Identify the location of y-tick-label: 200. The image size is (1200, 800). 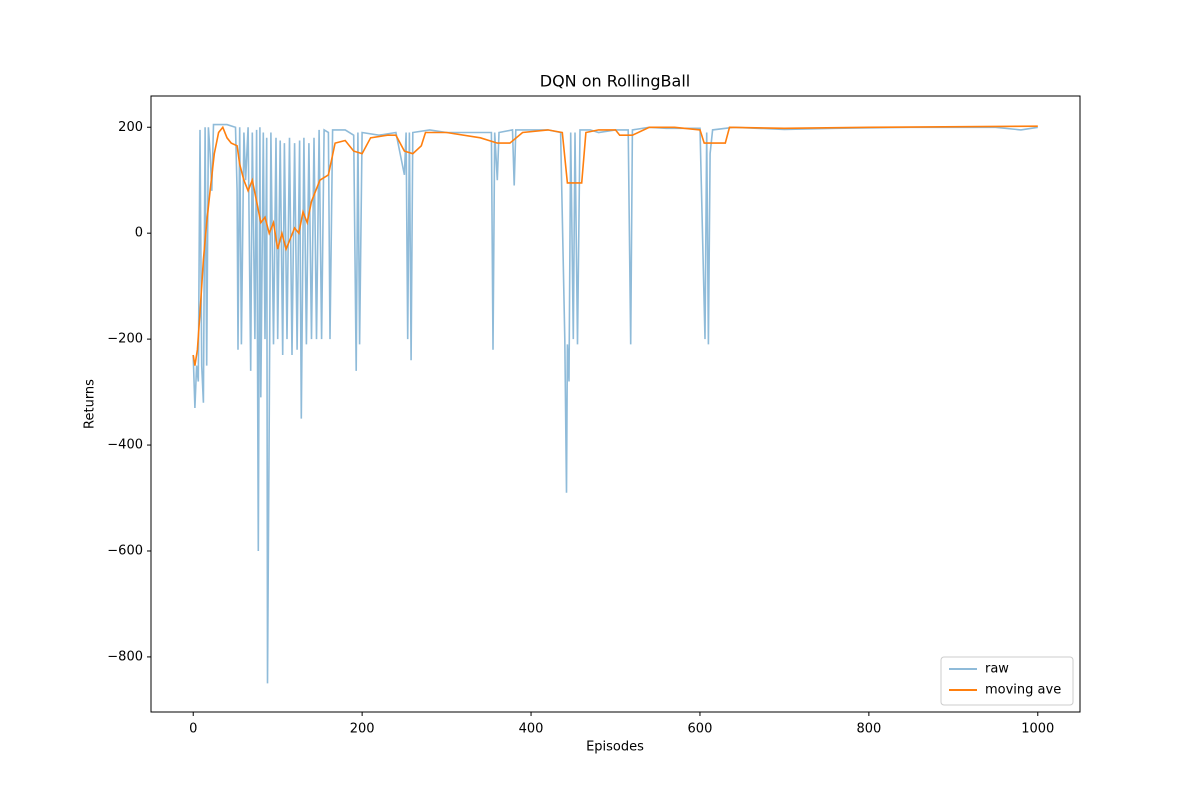
(130, 127).